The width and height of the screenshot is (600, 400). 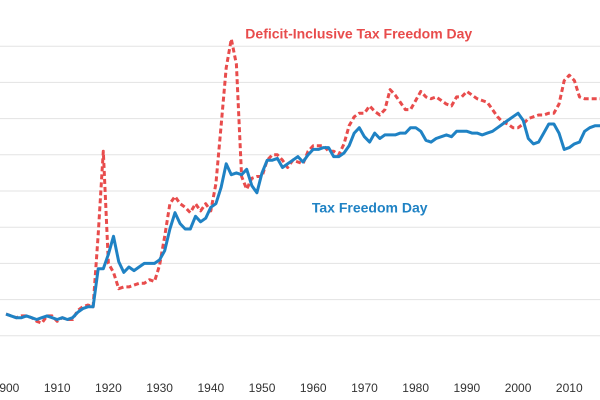 I want to click on x-tick-label: 1900, so click(x=10, y=388).